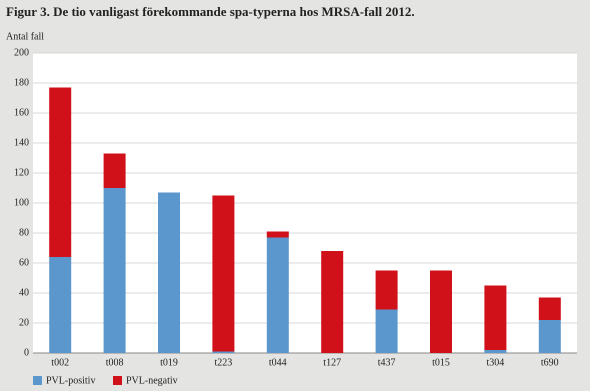 This screenshot has width=590, height=391. I want to click on y-tick-label: 0, so click(26, 352).